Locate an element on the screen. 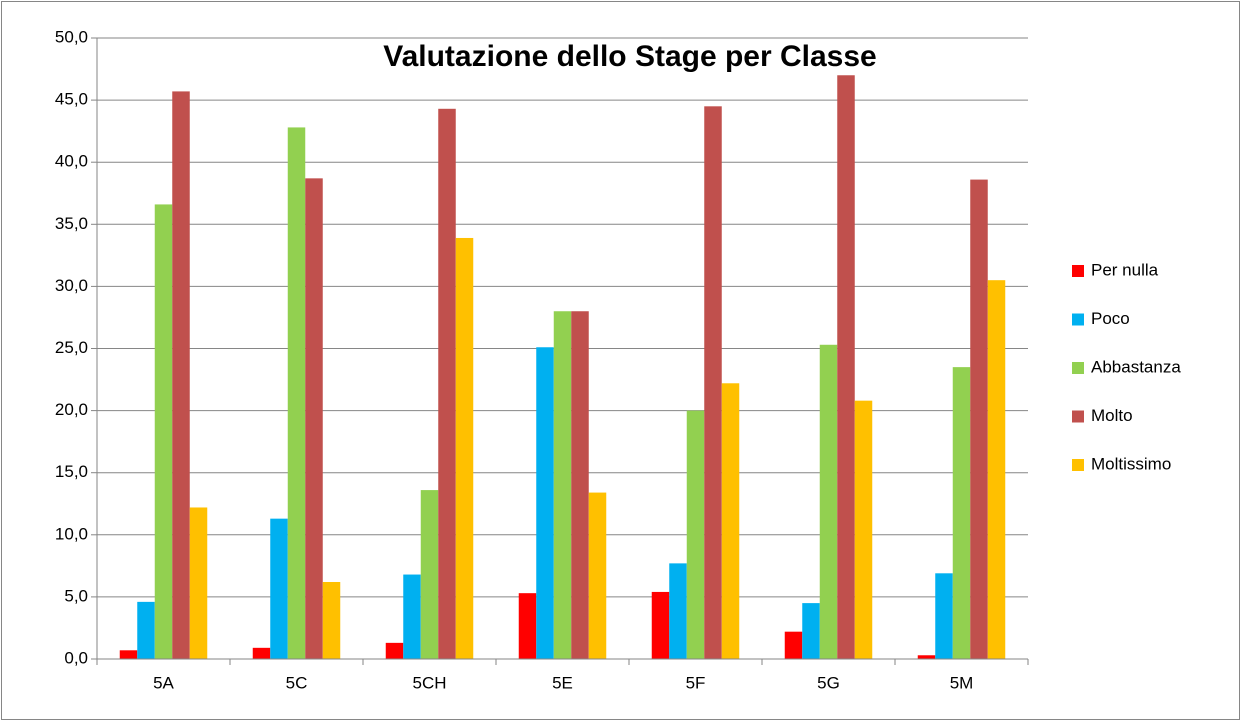 The image size is (1242, 722). x-tick-label: 5G is located at coordinates (828, 682).